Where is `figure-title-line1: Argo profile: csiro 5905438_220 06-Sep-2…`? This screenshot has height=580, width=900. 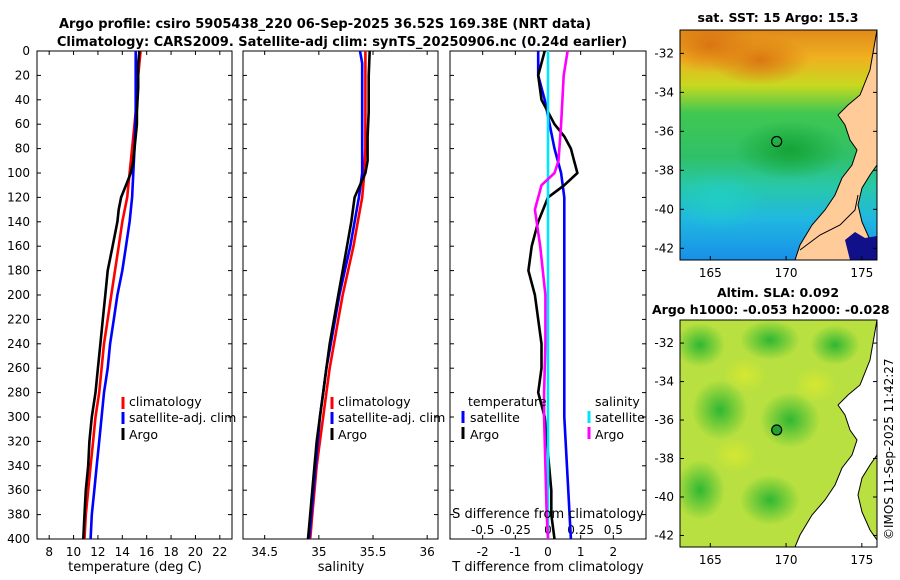
figure-title-line1: Argo profile: csiro 5905438_220 06-Sep-2… is located at coordinates (325, 24).